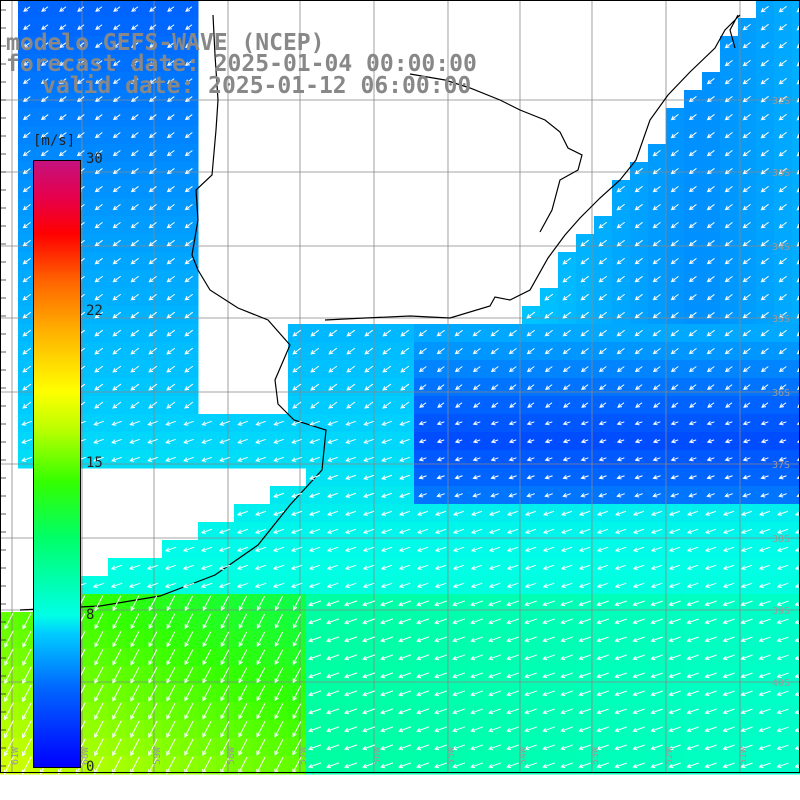  Describe the element at coordinates (781, 319) in the screenshot. I see `latitude-label: 35S` at that location.